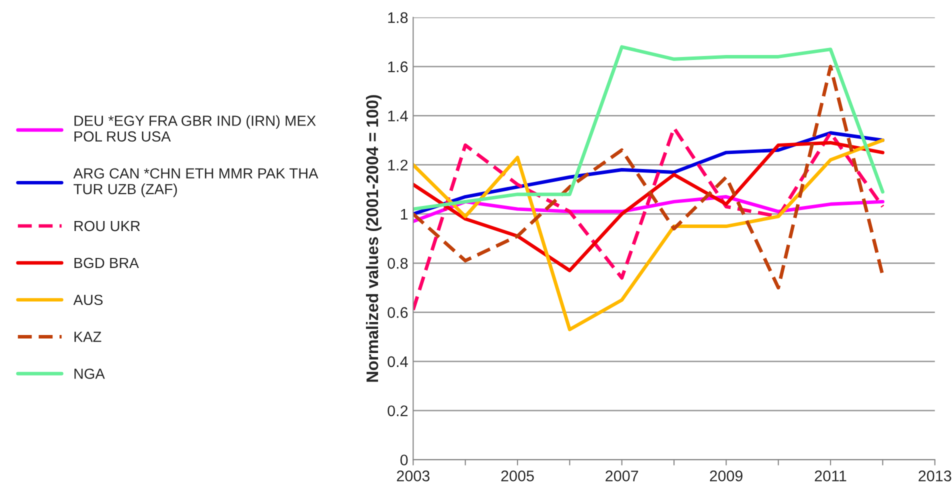 This screenshot has width=952, height=497. Describe the element at coordinates (398, 312) in the screenshot. I see `y-tick-label: 0.6` at that location.